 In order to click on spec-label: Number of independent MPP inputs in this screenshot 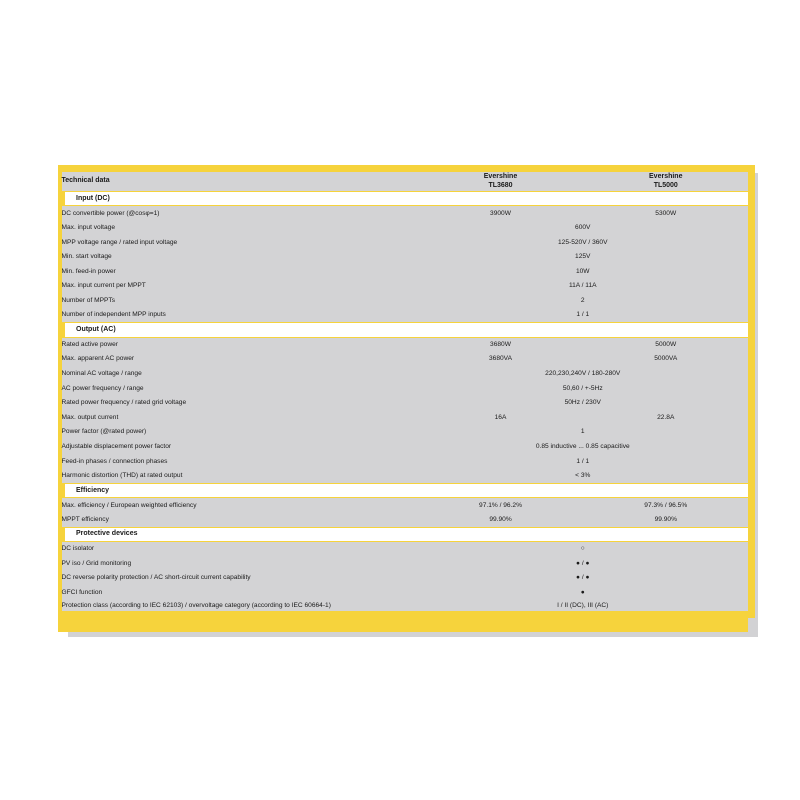, I will do `click(239, 315)`.